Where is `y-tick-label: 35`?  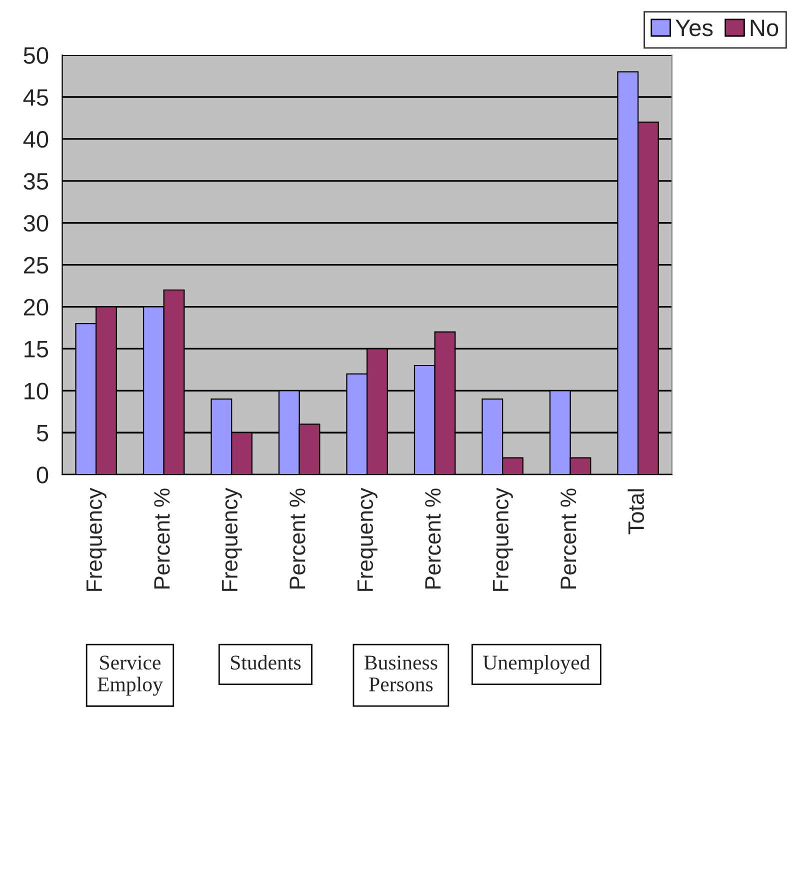
y-tick-label: 35 is located at coordinates (36, 181).